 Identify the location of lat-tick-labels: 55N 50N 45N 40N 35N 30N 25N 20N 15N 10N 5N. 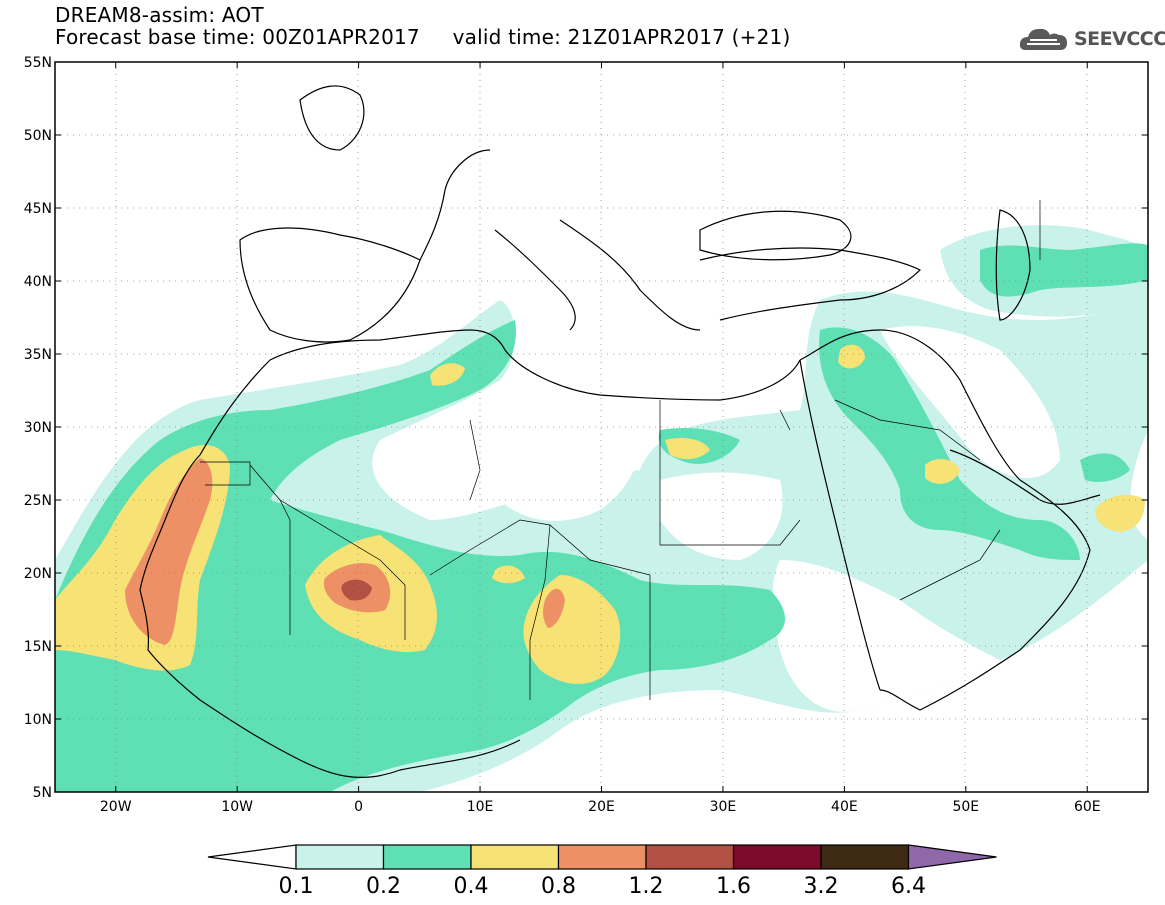
(38, 428).